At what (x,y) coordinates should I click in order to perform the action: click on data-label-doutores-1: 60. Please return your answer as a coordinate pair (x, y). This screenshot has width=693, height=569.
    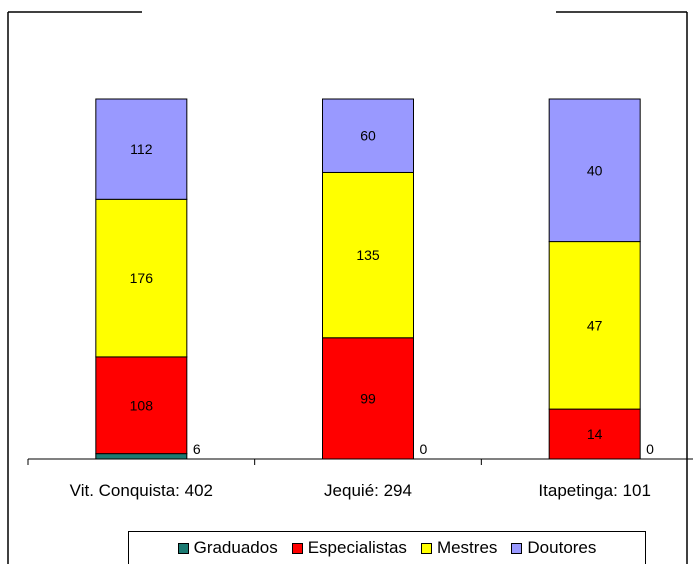
    Looking at the image, I should click on (368, 136).